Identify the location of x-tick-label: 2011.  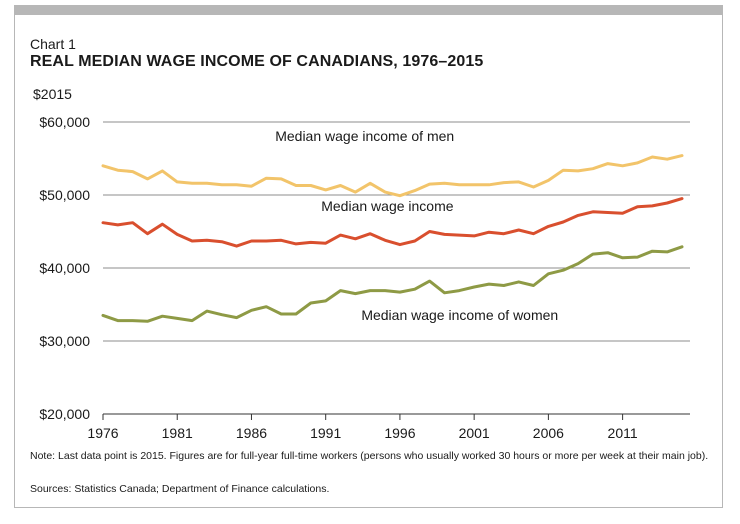
(623, 433).